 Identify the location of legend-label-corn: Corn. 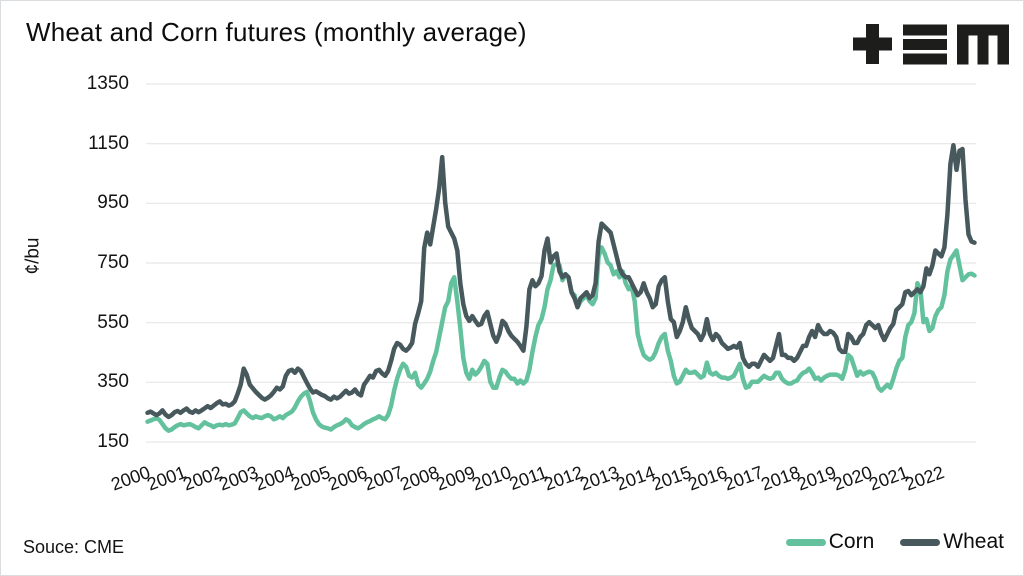
(851, 541).